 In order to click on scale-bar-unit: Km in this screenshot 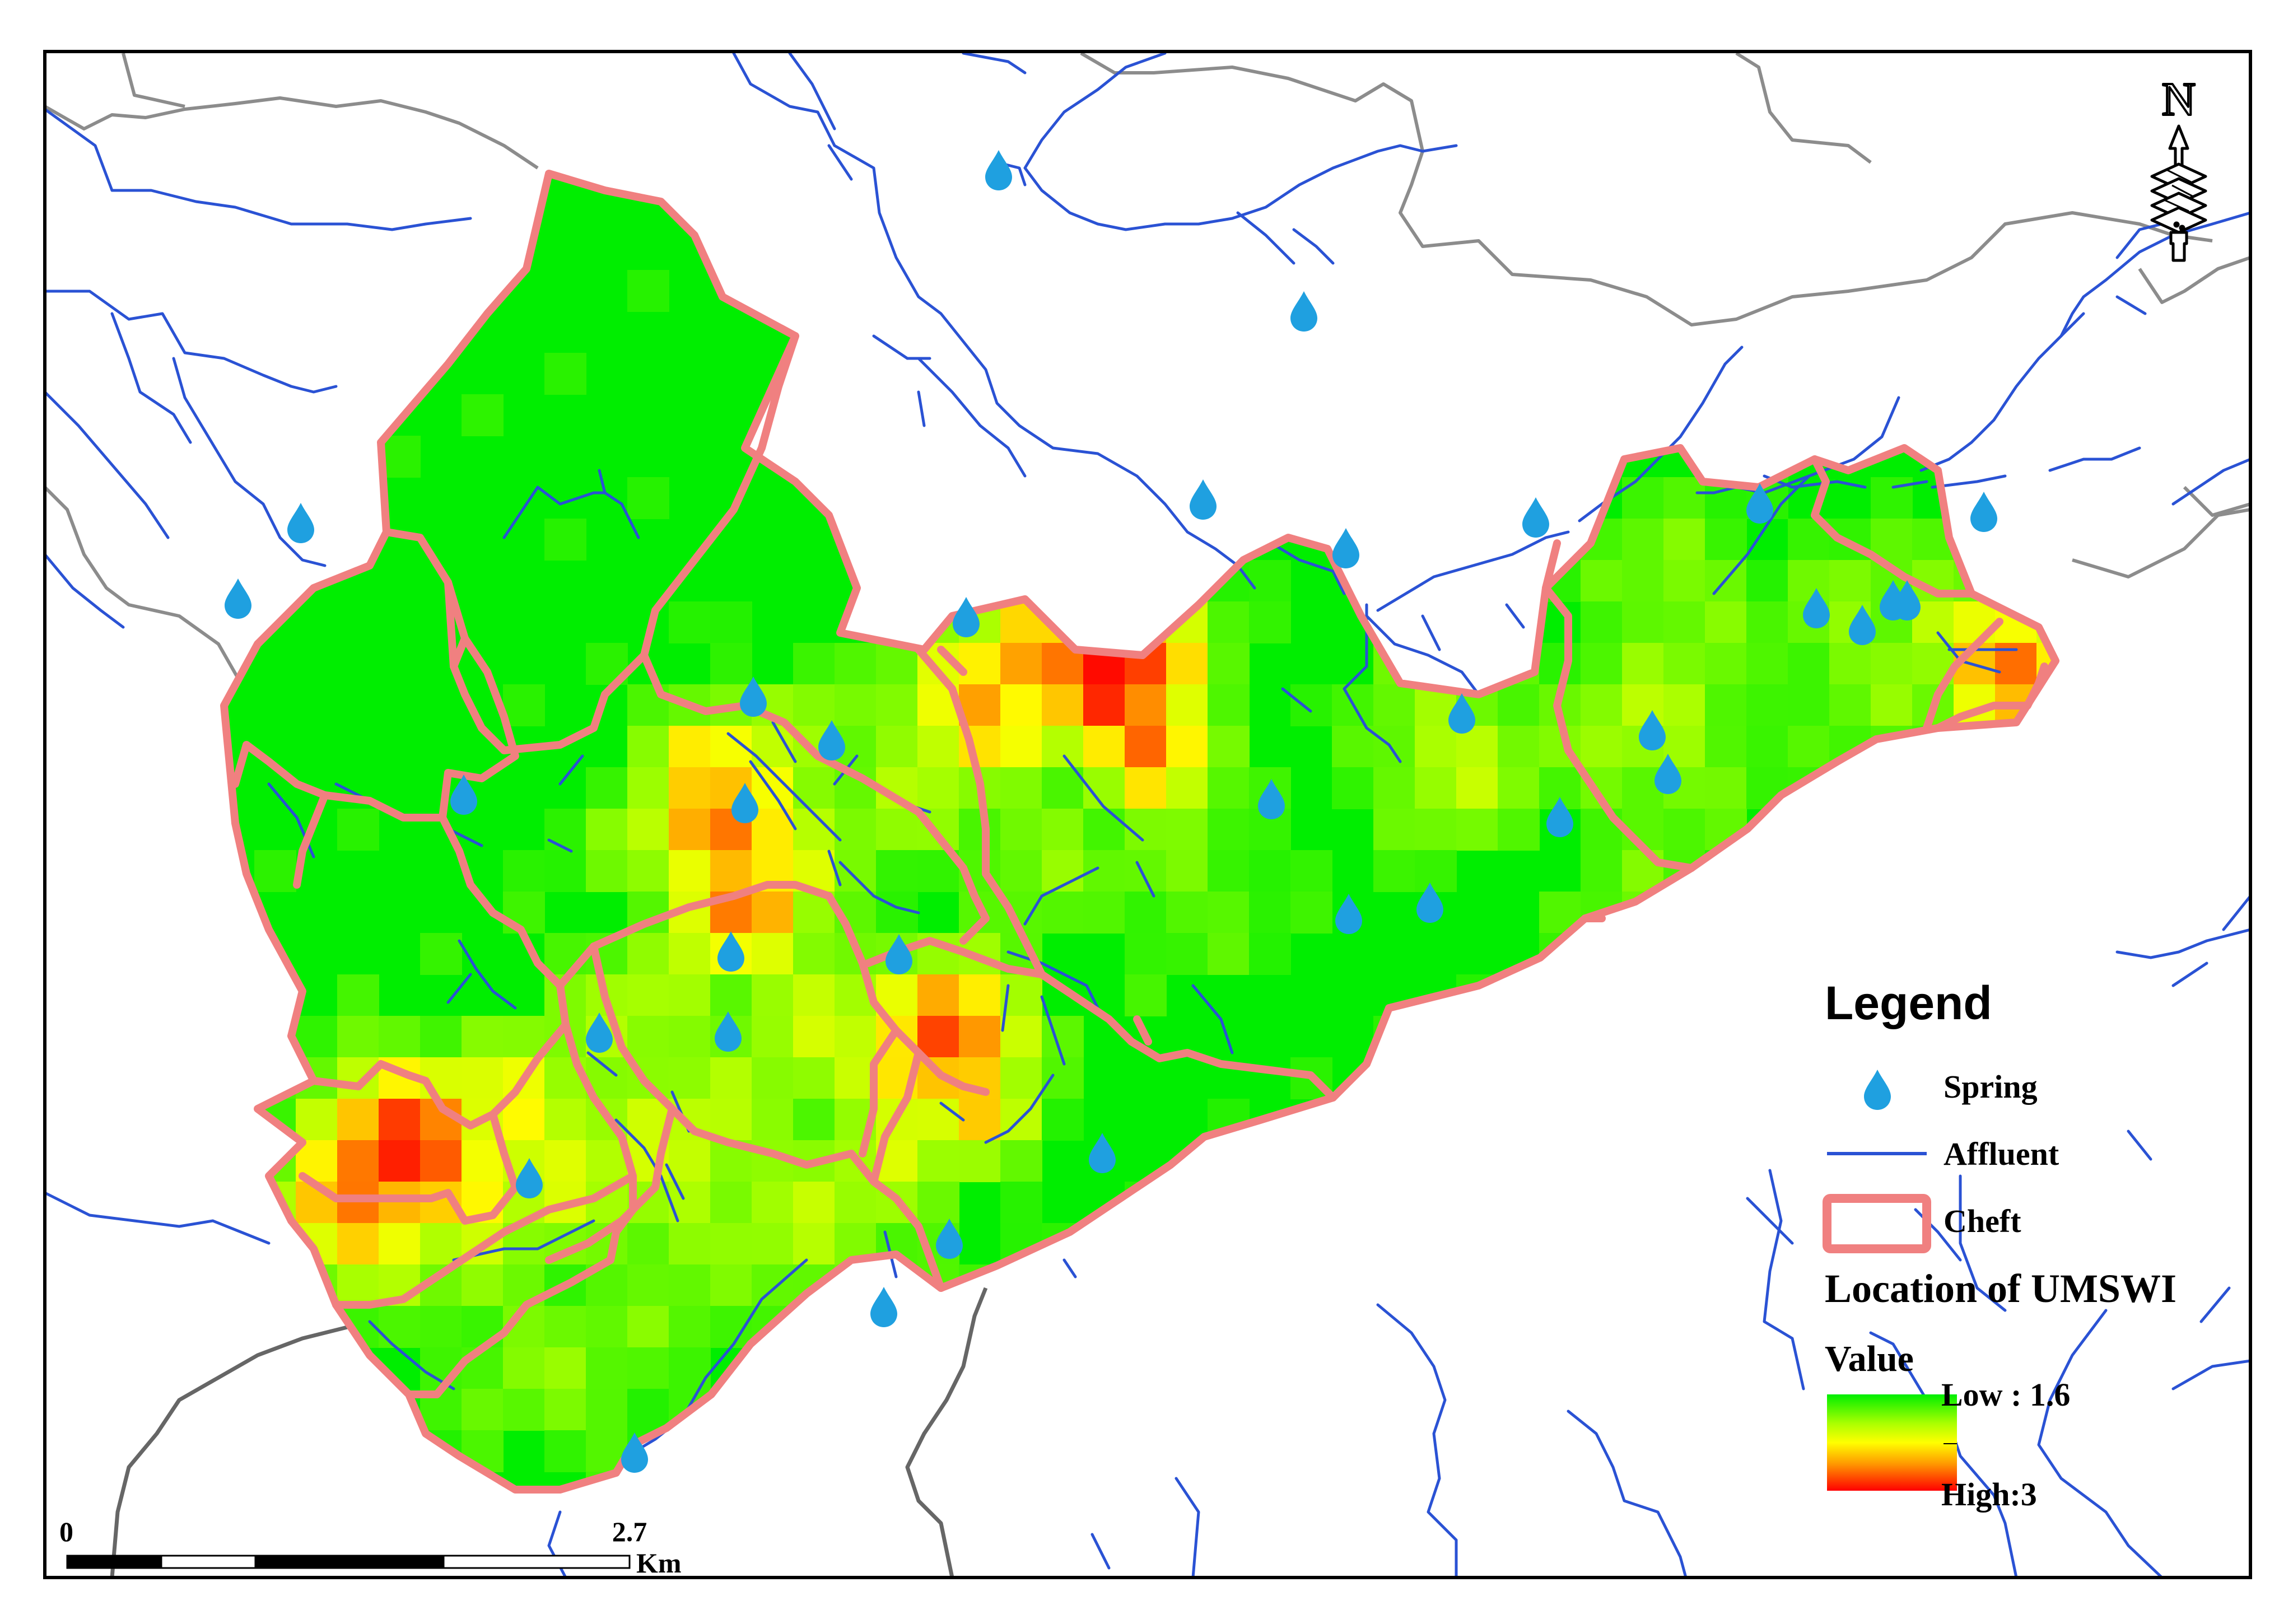, I will do `click(659, 1563)`.